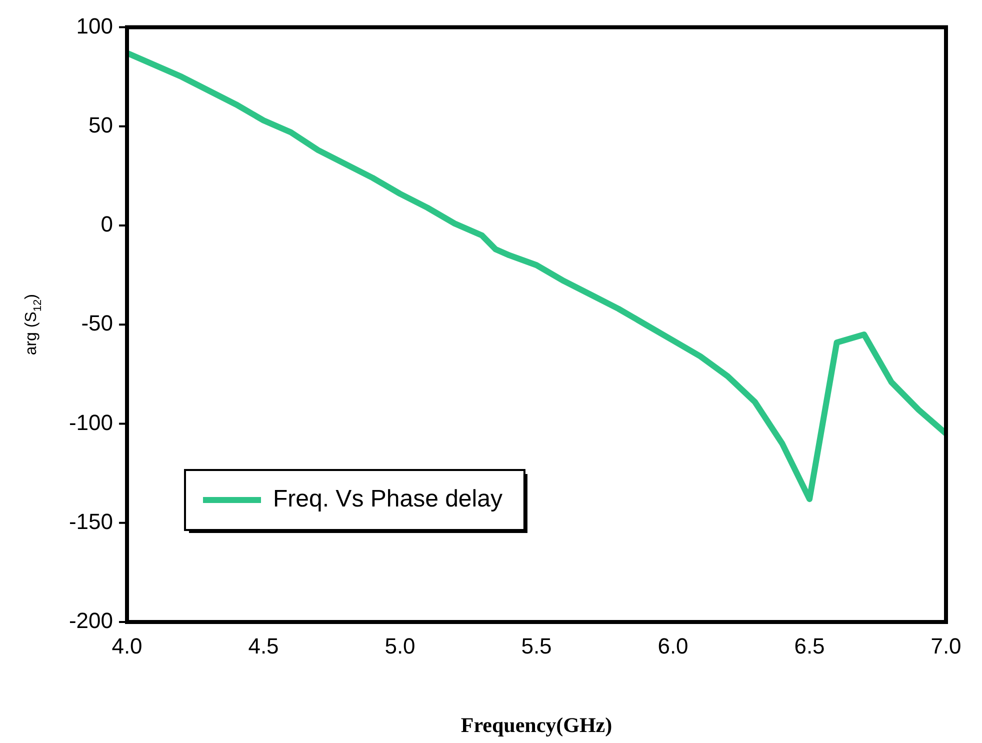 This screenshot has height=743, width=982. Describe the element at coordinates (100, 125) in the screenshot. I see `y-tick-label: 50` at that location.